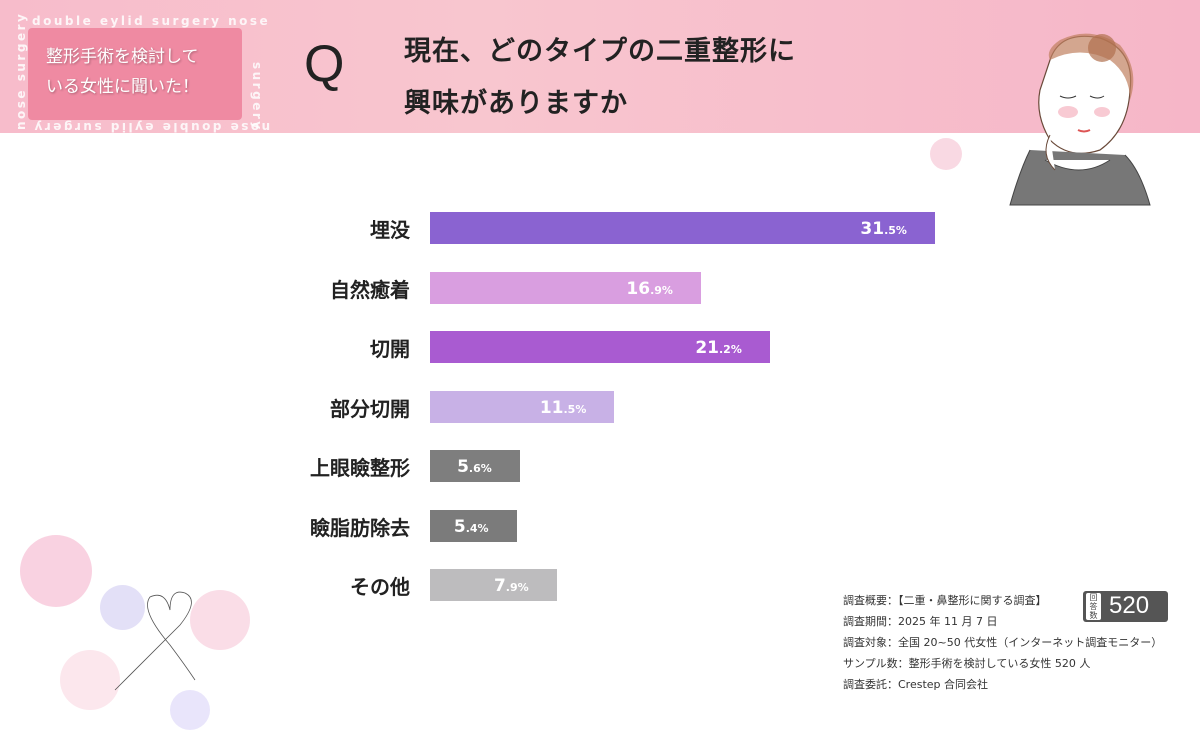 This screenshot has width=1200, height=730. I want to click on question-line-1: 現在、どのタイプの二重整形に, so click(600, 51).